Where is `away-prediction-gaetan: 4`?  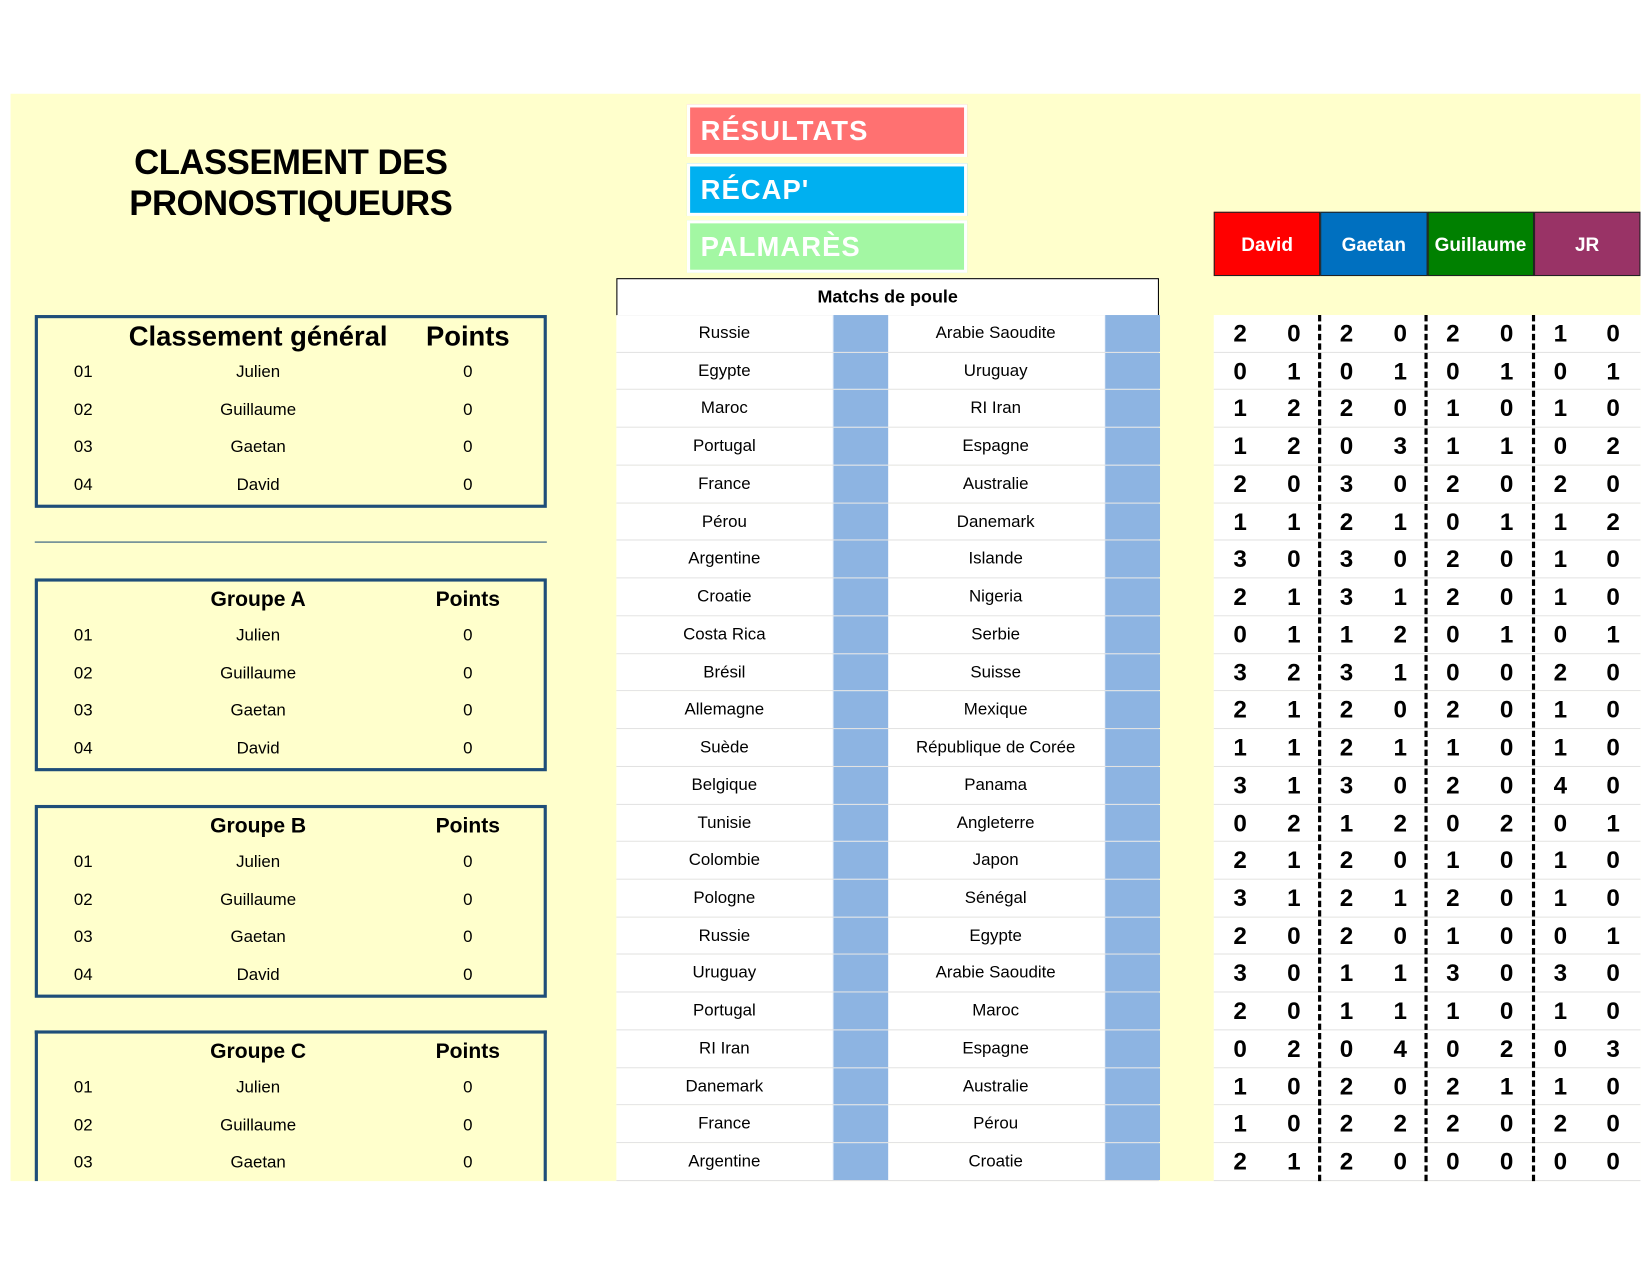
away-prediction-gaetan: 4 is located at coordinates (1400, 1048).